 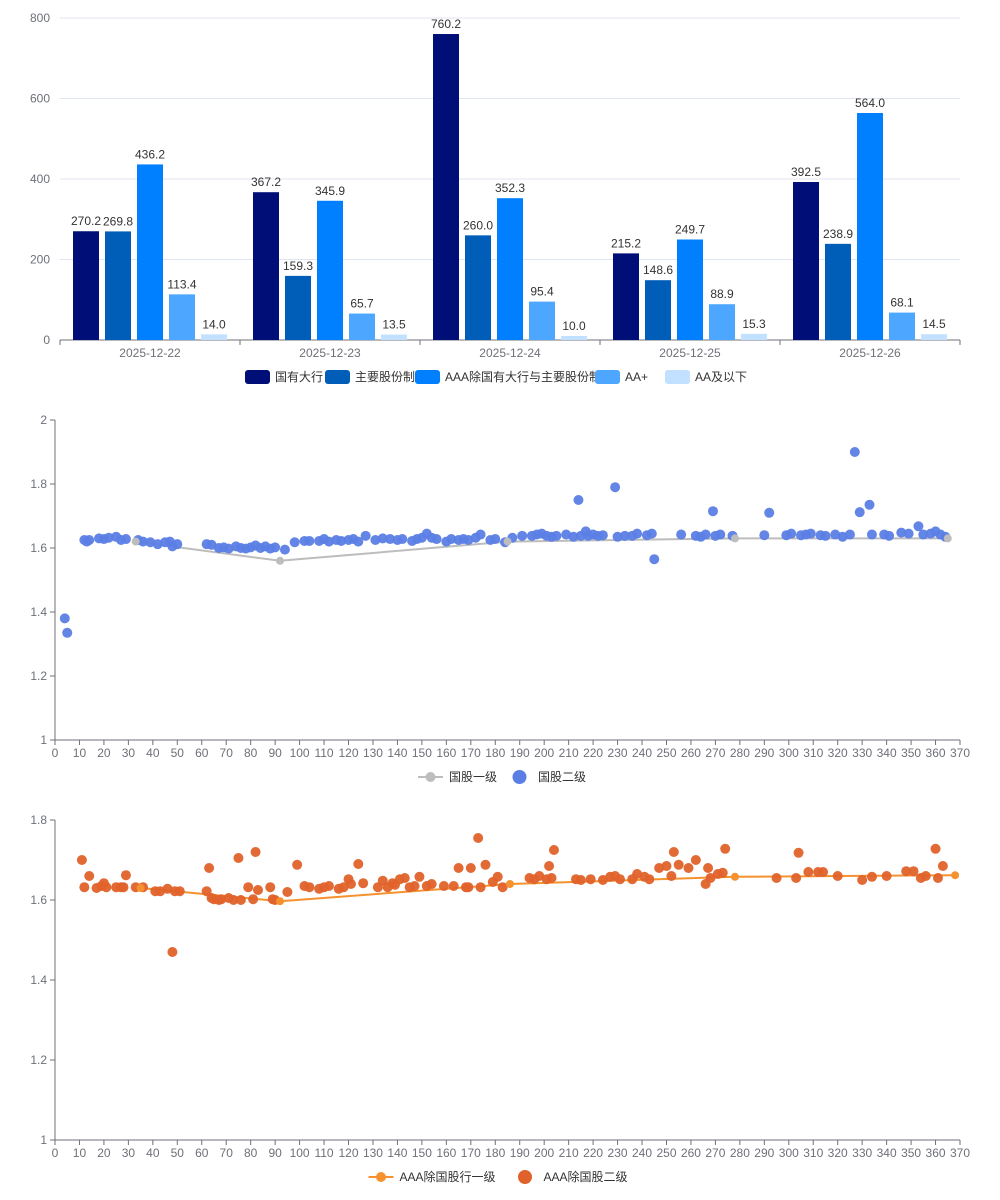 I want to click on legend-item: AAA除国股二级, so click(x=573, y=1176).